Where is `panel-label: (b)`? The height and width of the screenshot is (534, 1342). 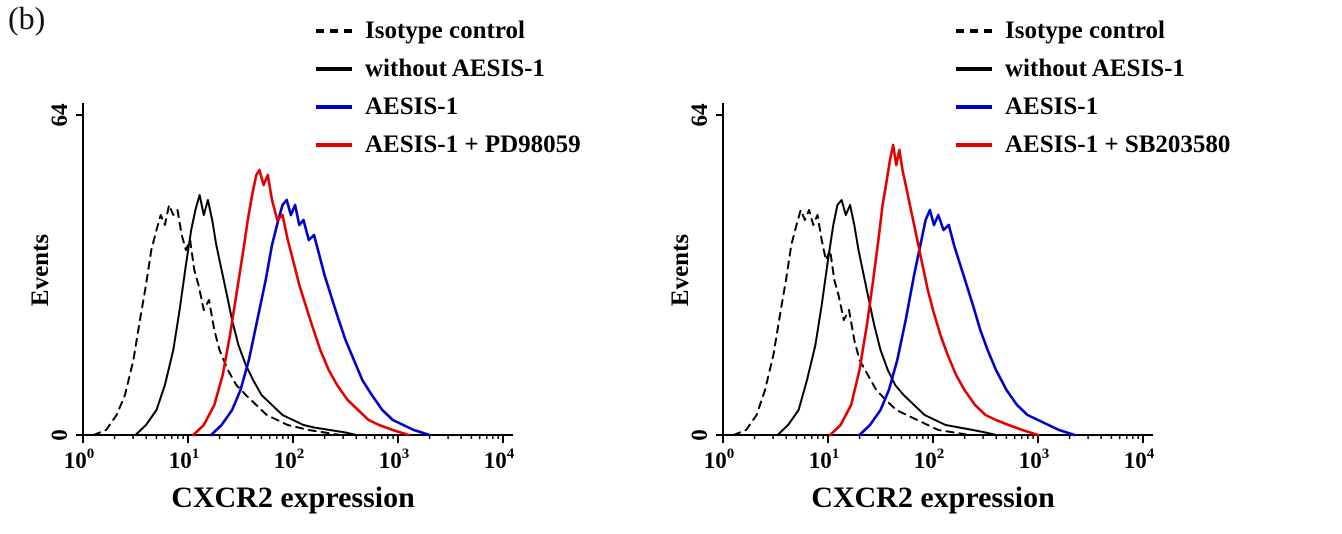
panel-label: (b) is located at coordinates (27, 18).